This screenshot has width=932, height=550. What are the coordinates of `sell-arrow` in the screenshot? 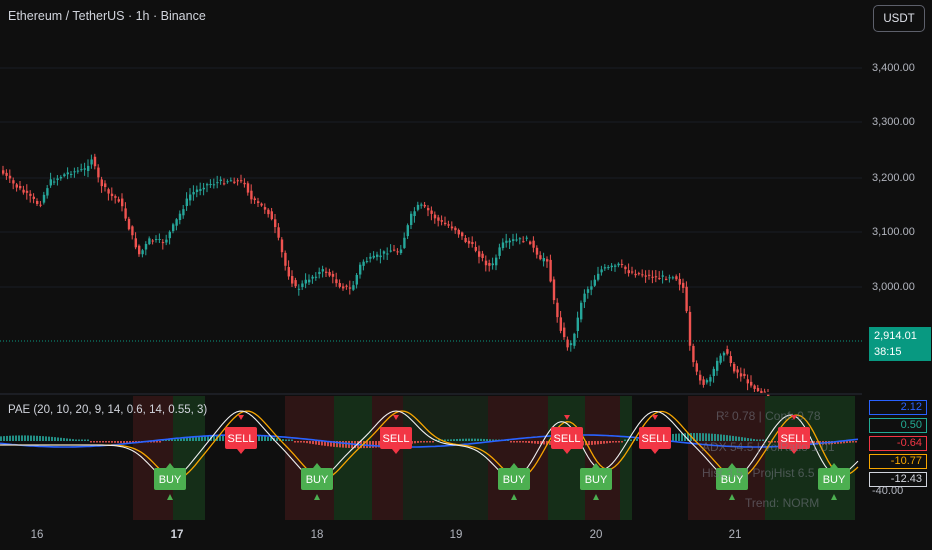 It's located at (396, 417).